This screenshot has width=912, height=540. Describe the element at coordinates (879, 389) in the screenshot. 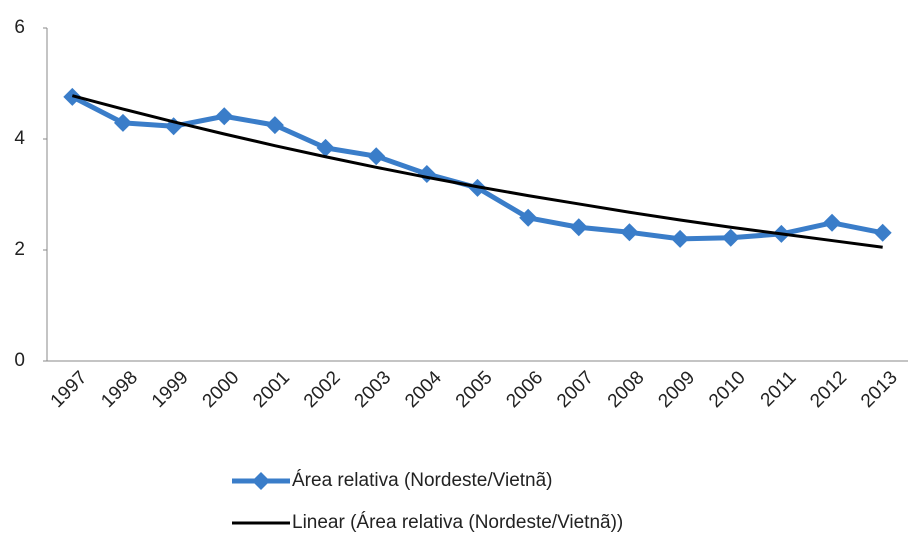

I see `x-tick-label: 2013` at that location.